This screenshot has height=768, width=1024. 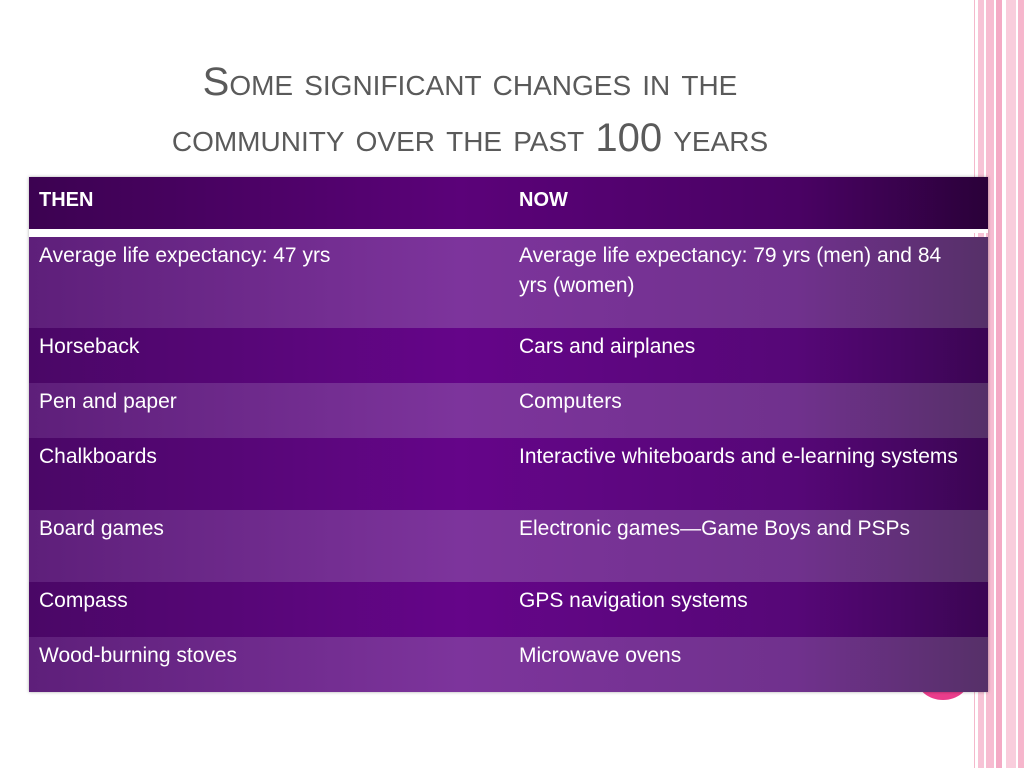 I want to click on cell-now: GPS navigation systems, so click(x=633, y=600).